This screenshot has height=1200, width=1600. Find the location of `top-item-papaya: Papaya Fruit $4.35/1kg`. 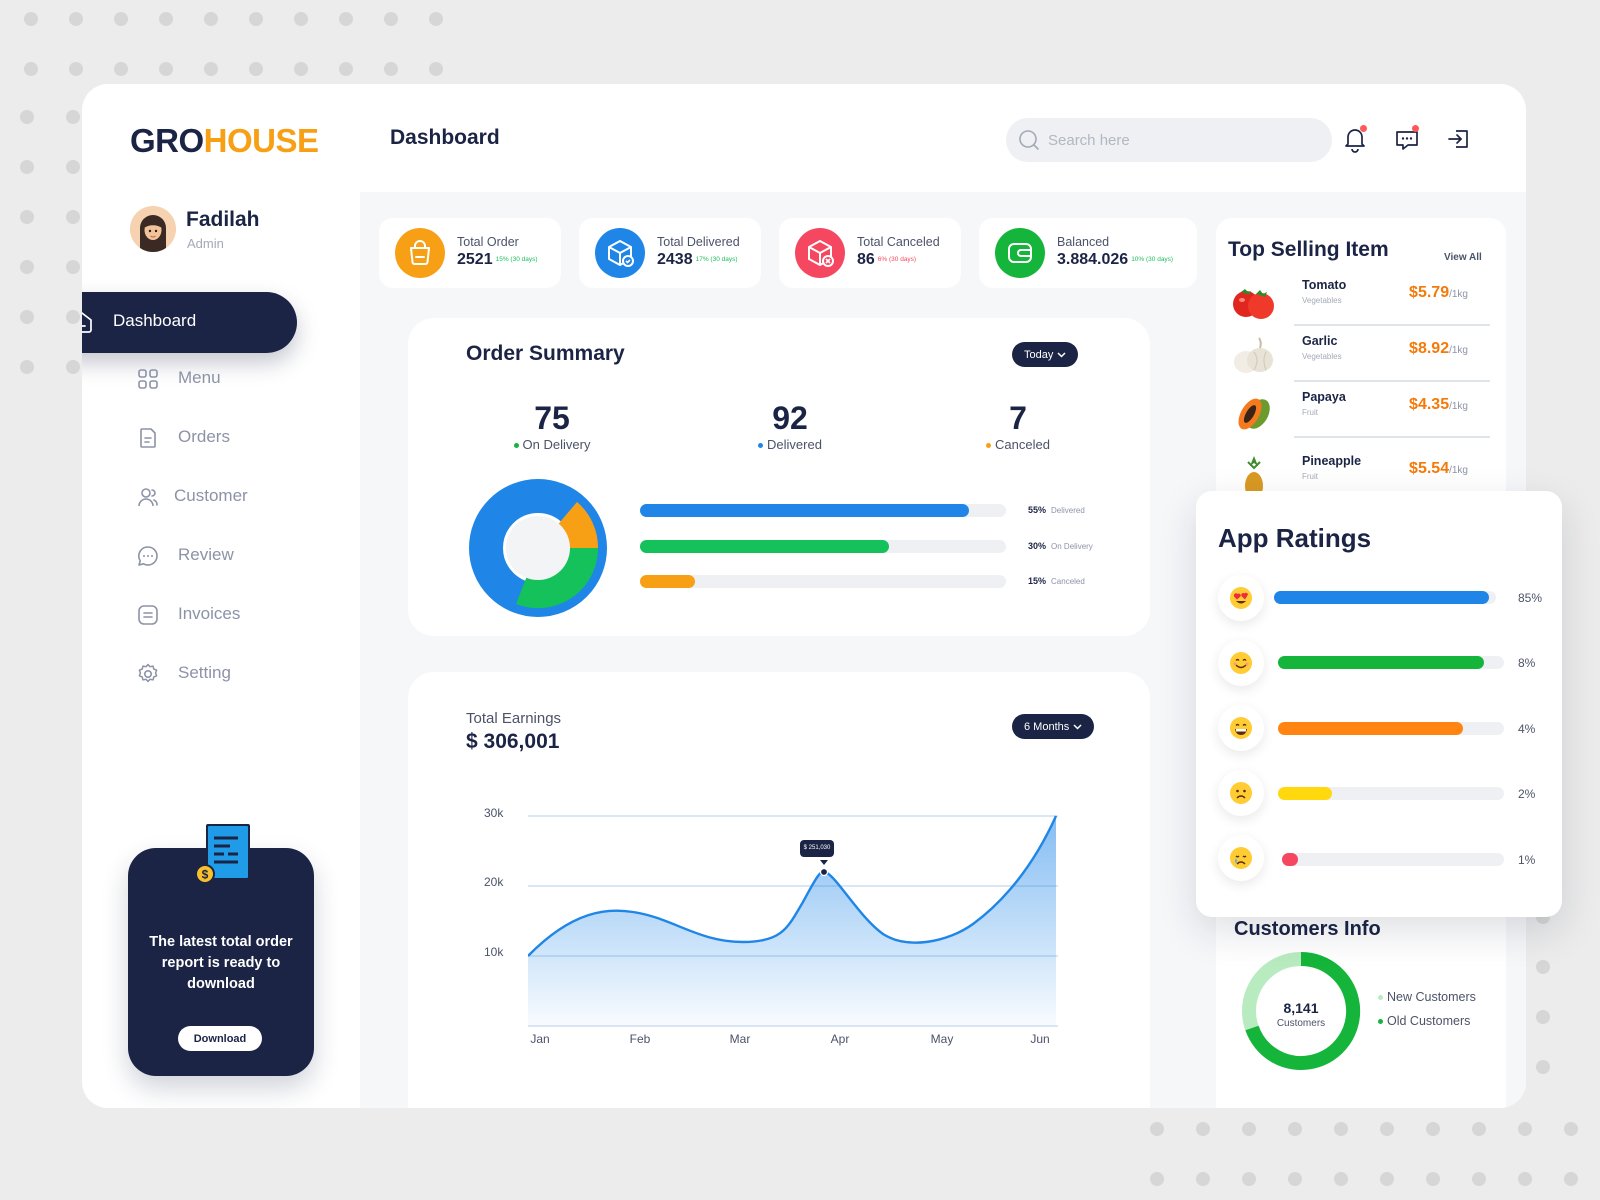

top-item-papaya: Papaya Fruit $4.35/1kg is located at coordinates (1359, 412).